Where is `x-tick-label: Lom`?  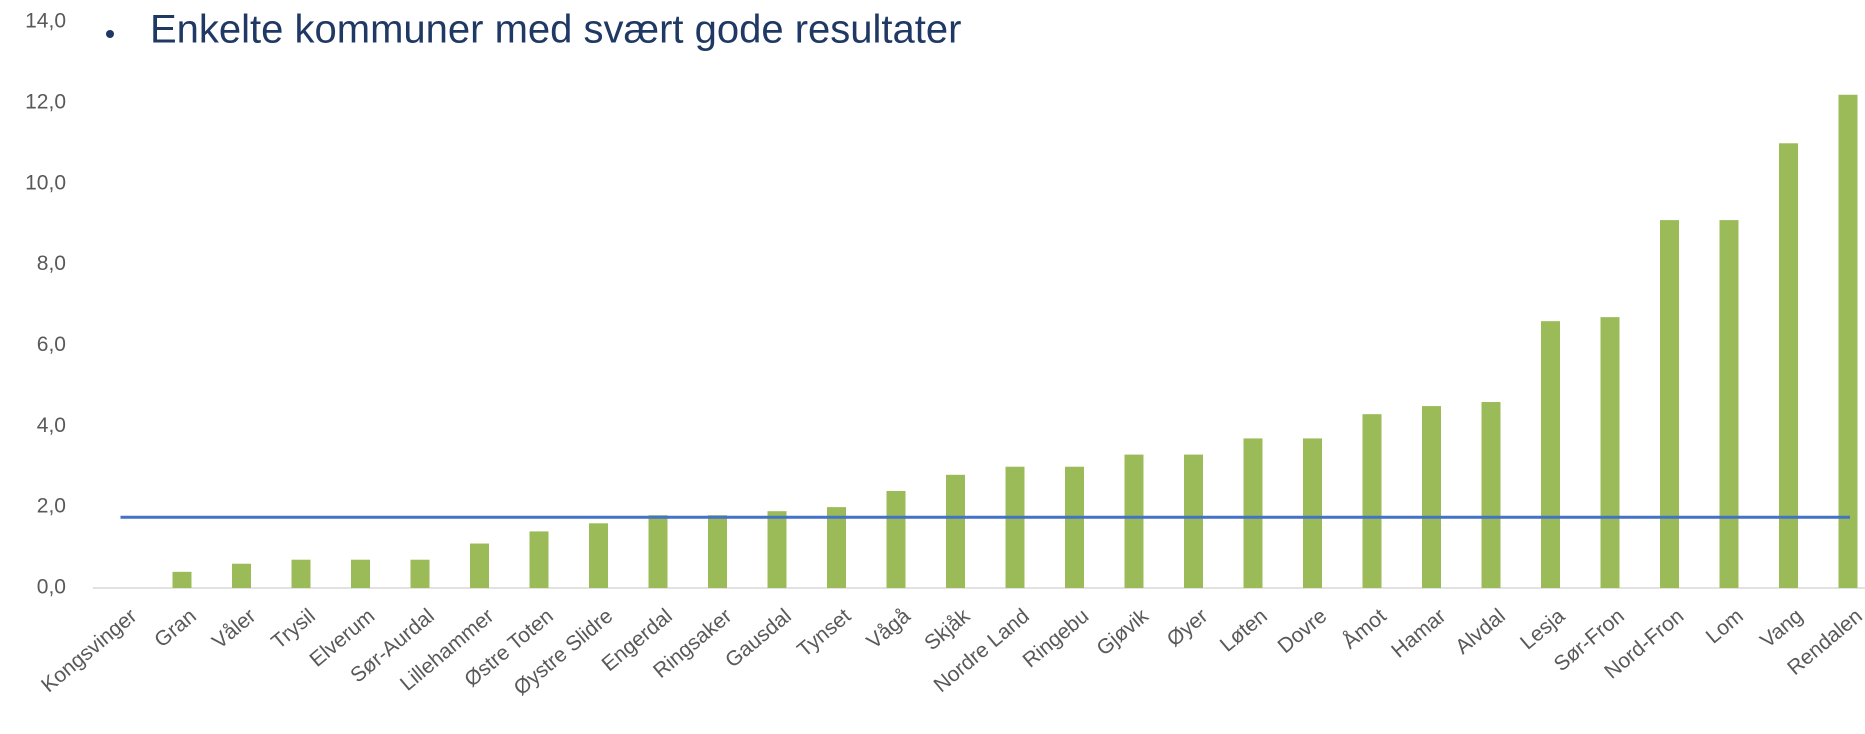 x-tick-label: Lom is located at coordinates (1725, 626).